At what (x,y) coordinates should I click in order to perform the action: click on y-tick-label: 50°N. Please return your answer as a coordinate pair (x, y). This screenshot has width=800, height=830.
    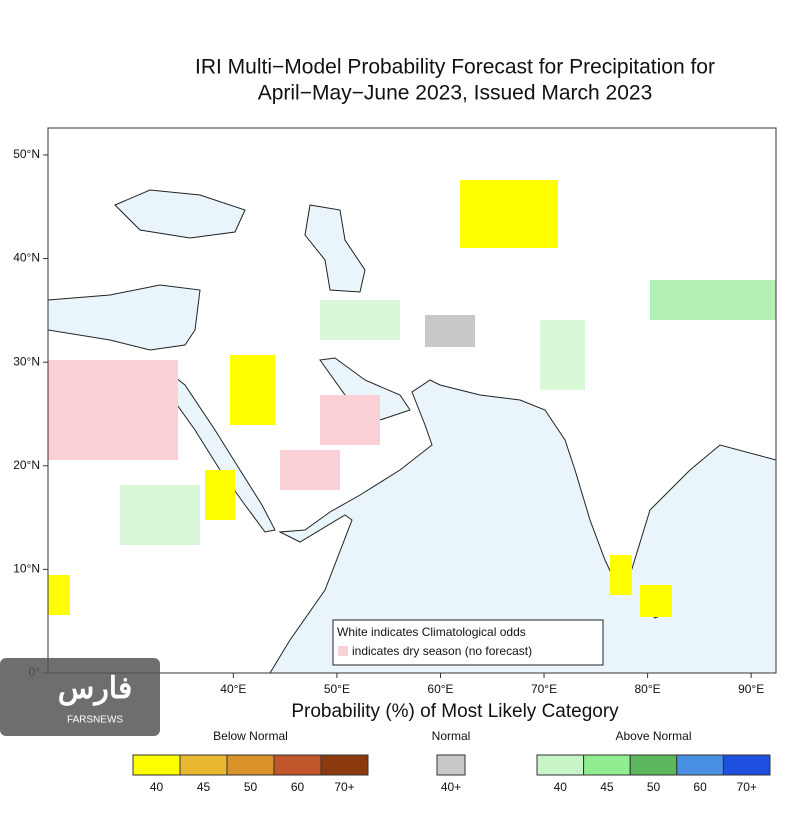
    Looking at the image, I should click on (26, 154).